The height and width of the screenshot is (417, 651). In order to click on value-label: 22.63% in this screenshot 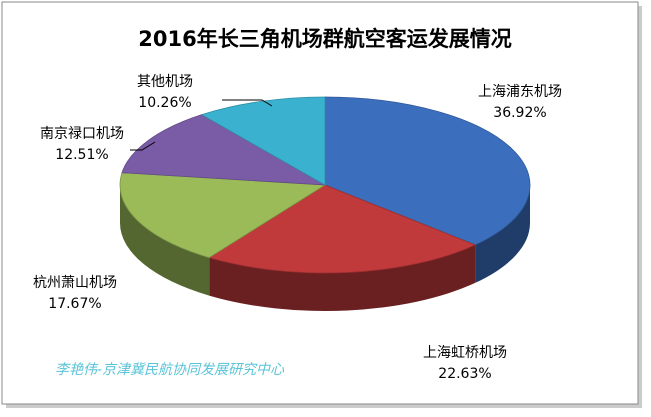, I will do `click(464, 374)`.